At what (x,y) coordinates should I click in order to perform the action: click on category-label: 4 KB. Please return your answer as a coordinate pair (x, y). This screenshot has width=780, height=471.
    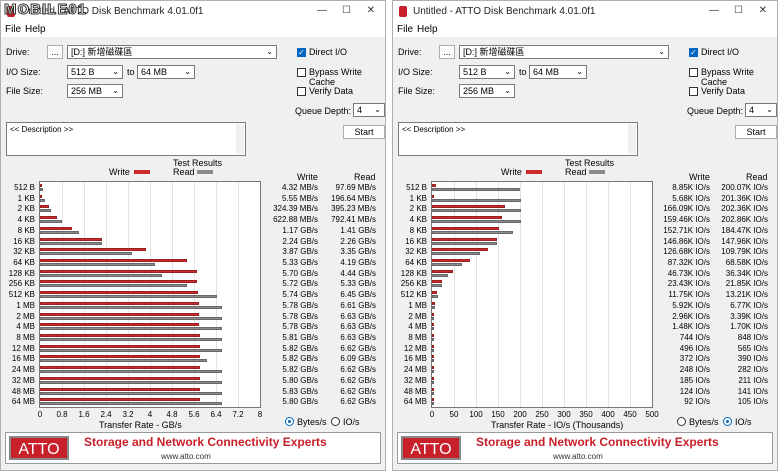
    Looking at the image, I should click on (26, 220).